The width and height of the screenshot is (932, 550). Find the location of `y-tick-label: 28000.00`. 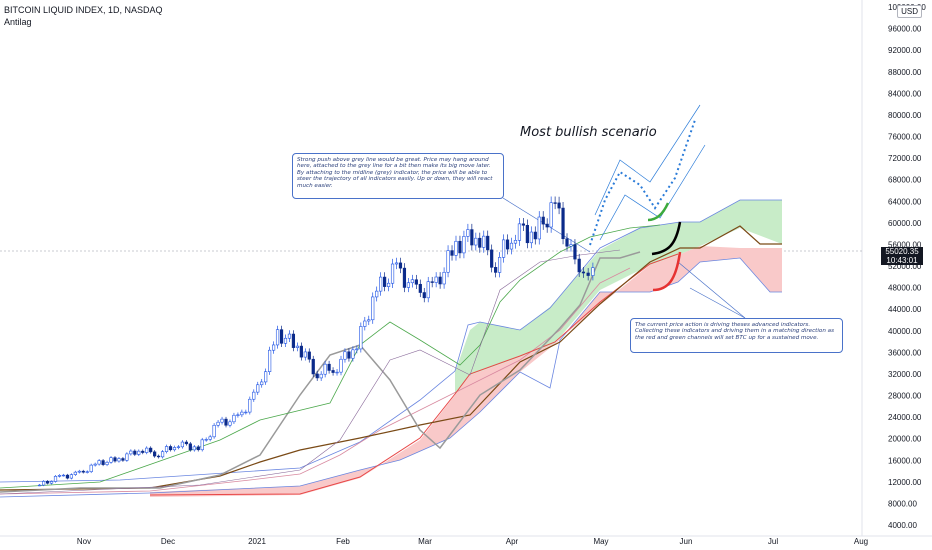

y-tick-label: 28000.00 is located at coordinates (905, 396).